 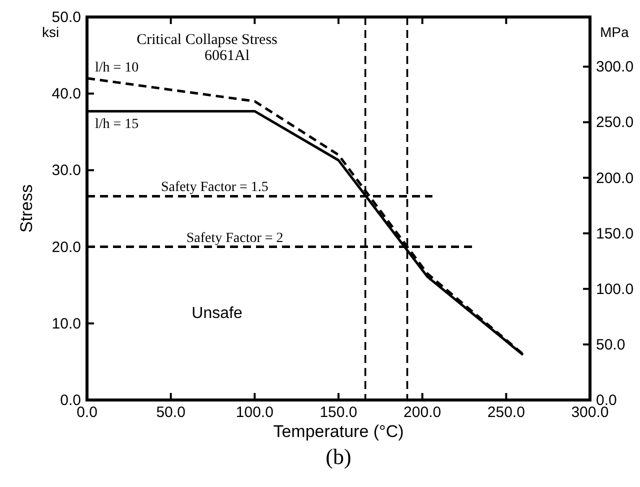 What do you see at coordinates (423, 412) in the screenshot?
I see `x-tick-label: 200.0` at bounding box center [423, 412].